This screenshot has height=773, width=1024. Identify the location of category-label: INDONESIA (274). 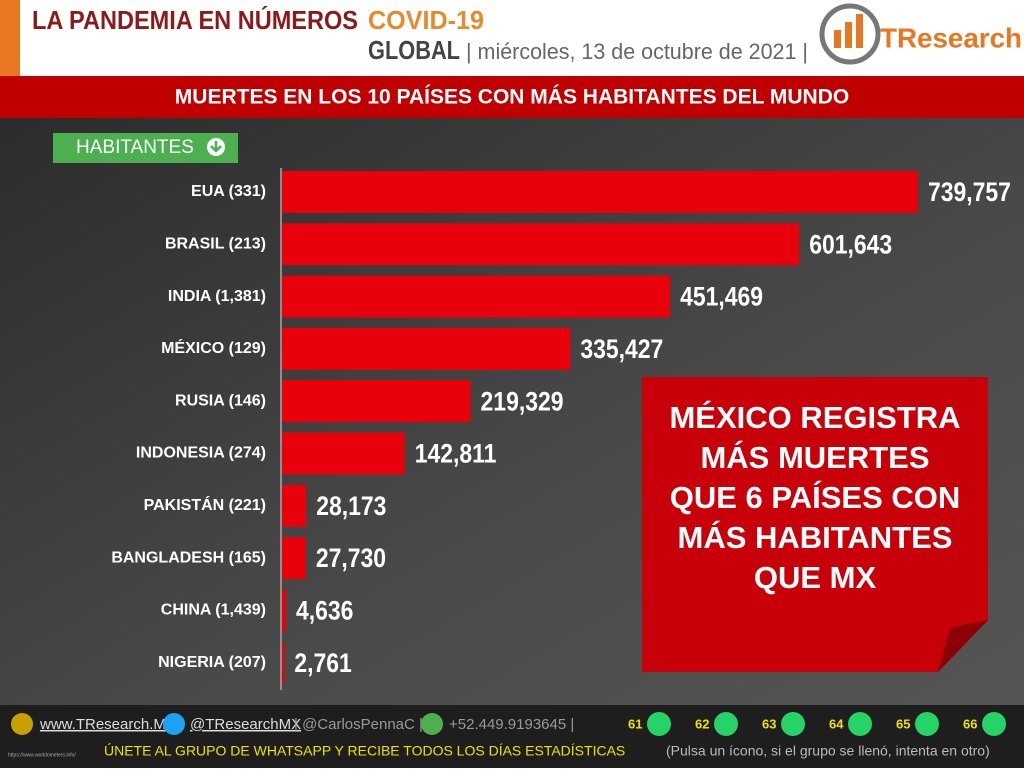
(201, 453).